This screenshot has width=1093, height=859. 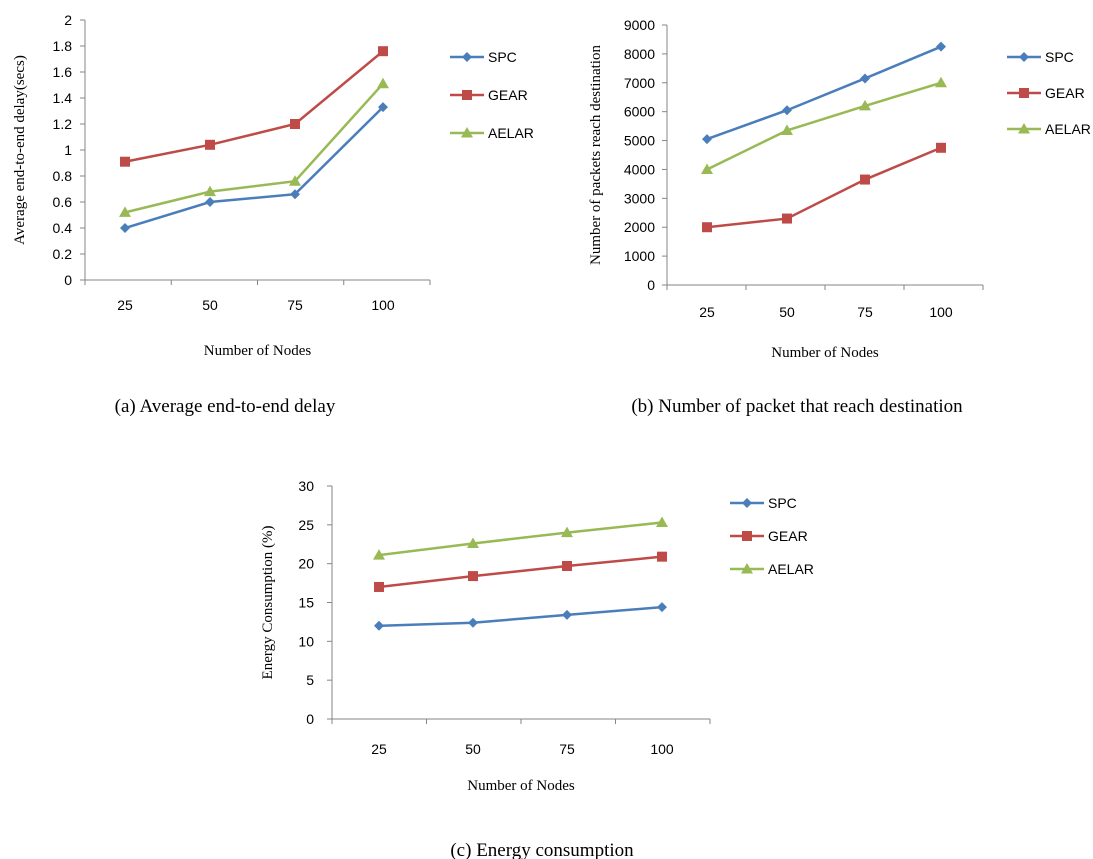 I want to click on y-tick-label: 0.2, so click(x=63, y=254).